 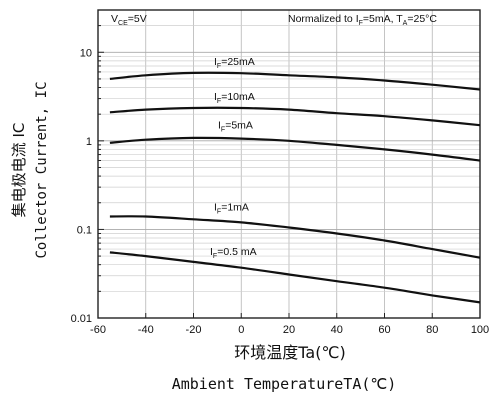 What do you see at coordinates (146, 330) in the screenshot?
I see `x-tick-label: -40` at bounding box center [146, 330].